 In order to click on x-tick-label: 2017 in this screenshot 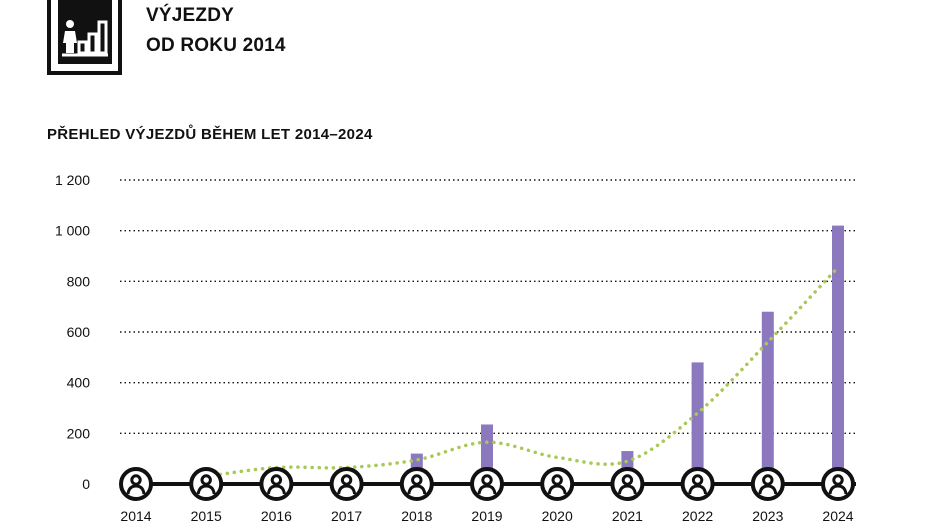, I will do `click(346, 515)`.